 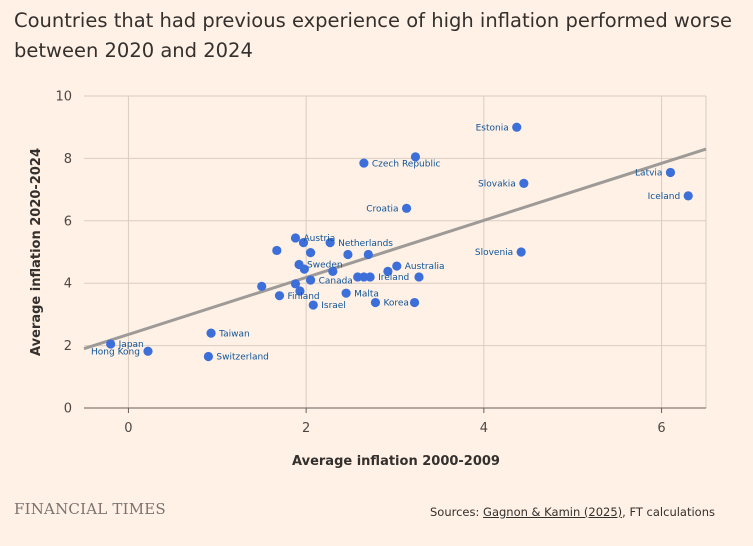 What do you see at coordinates (234, 334) in the screenshot?
I see `point-label: Taiwan` at bounding box center [234, 334].